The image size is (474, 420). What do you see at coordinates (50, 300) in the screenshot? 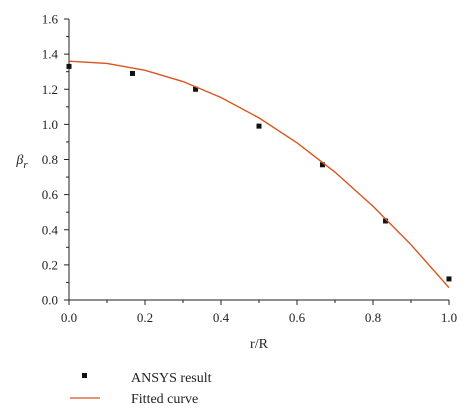
I see `y-tick-label: 0.0` at bounding box center [50, 300].